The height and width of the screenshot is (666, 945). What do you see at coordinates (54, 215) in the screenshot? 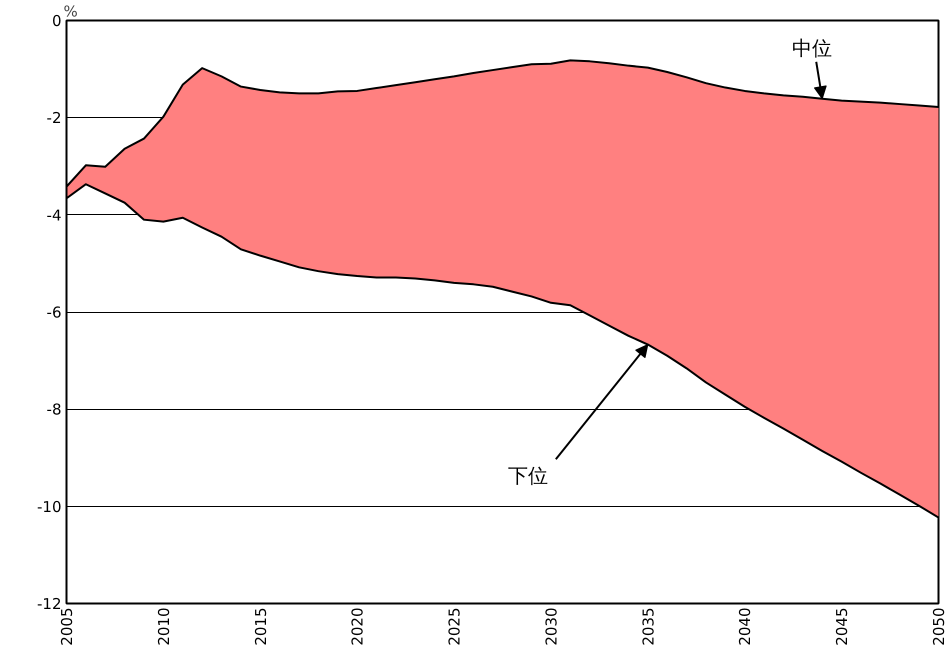
I see `y-tick-label: -4` at bounding box center [54, 215].